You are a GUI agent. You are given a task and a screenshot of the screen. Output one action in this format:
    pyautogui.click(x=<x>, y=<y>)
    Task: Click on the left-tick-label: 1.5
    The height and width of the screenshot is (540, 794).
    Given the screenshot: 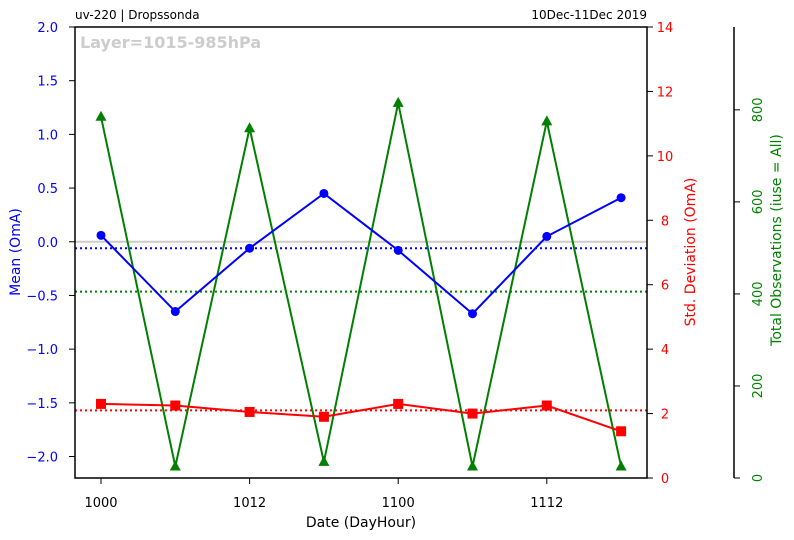 What is the action you would take?
    pyautogui.click(x=47, y=82)
    